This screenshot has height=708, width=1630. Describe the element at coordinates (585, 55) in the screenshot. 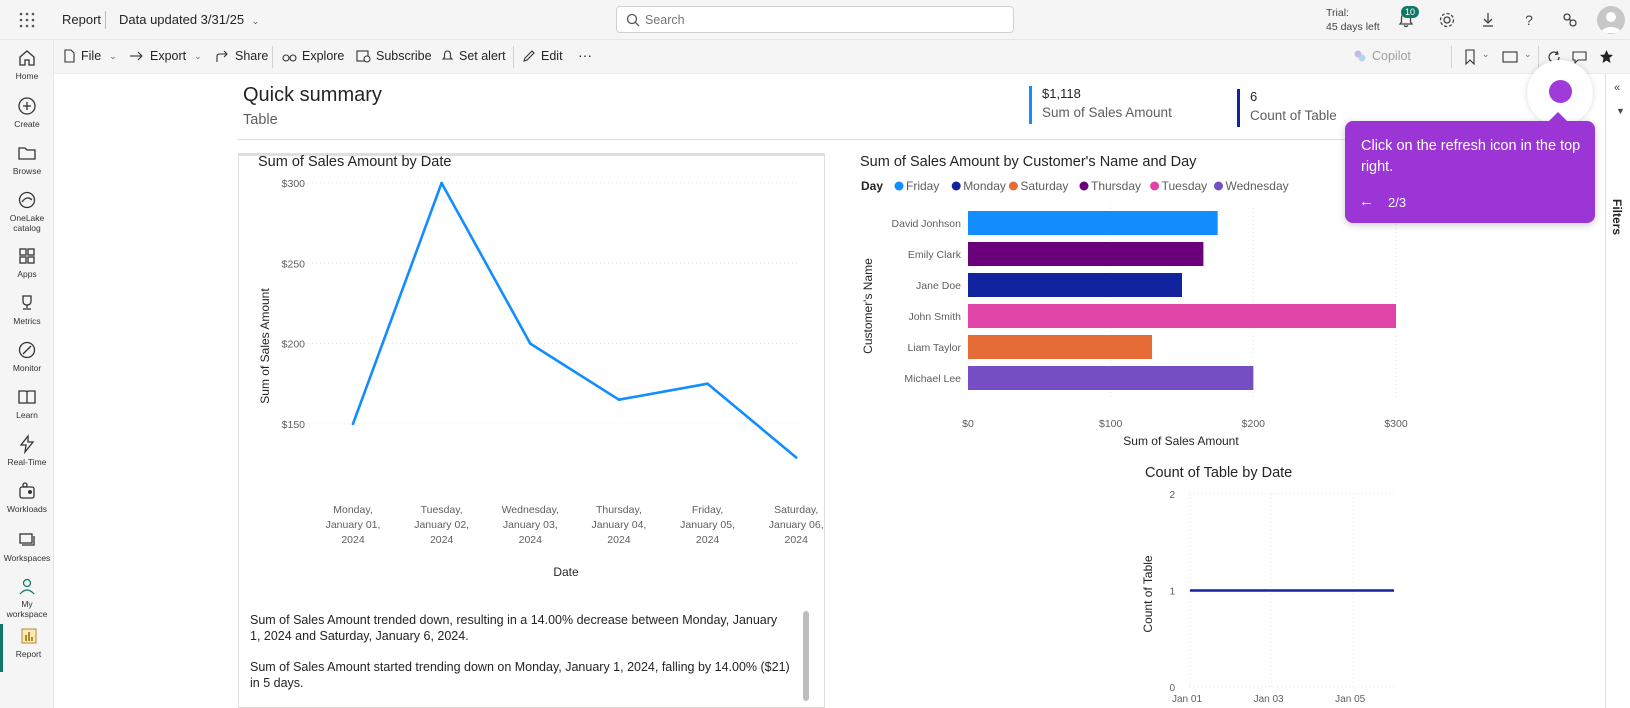

I see `more-options-button: ···` at that location.